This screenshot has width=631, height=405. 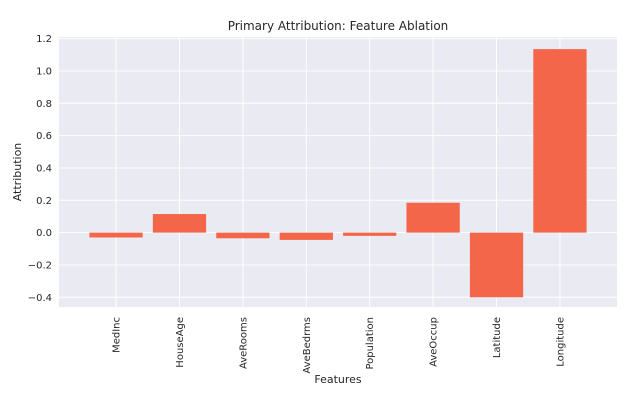 What do you see at coordinates (496, 265) in the screenshot?
I see `bar-latitude` at bounding box center [496, 265].